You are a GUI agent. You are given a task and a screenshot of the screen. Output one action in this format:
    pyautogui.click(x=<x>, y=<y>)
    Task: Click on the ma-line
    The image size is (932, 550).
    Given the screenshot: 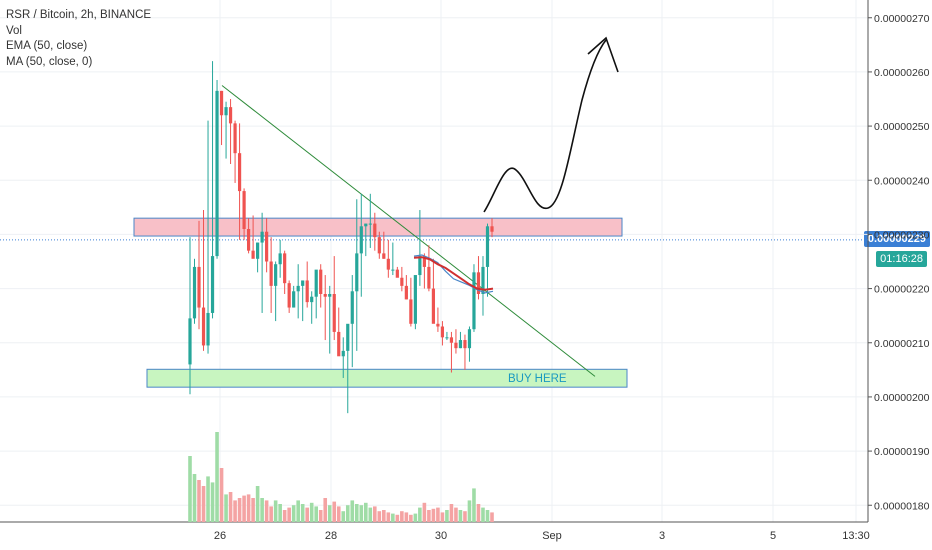 What is the action you would take?
    pyautogui.click(x=453, y=274)
    